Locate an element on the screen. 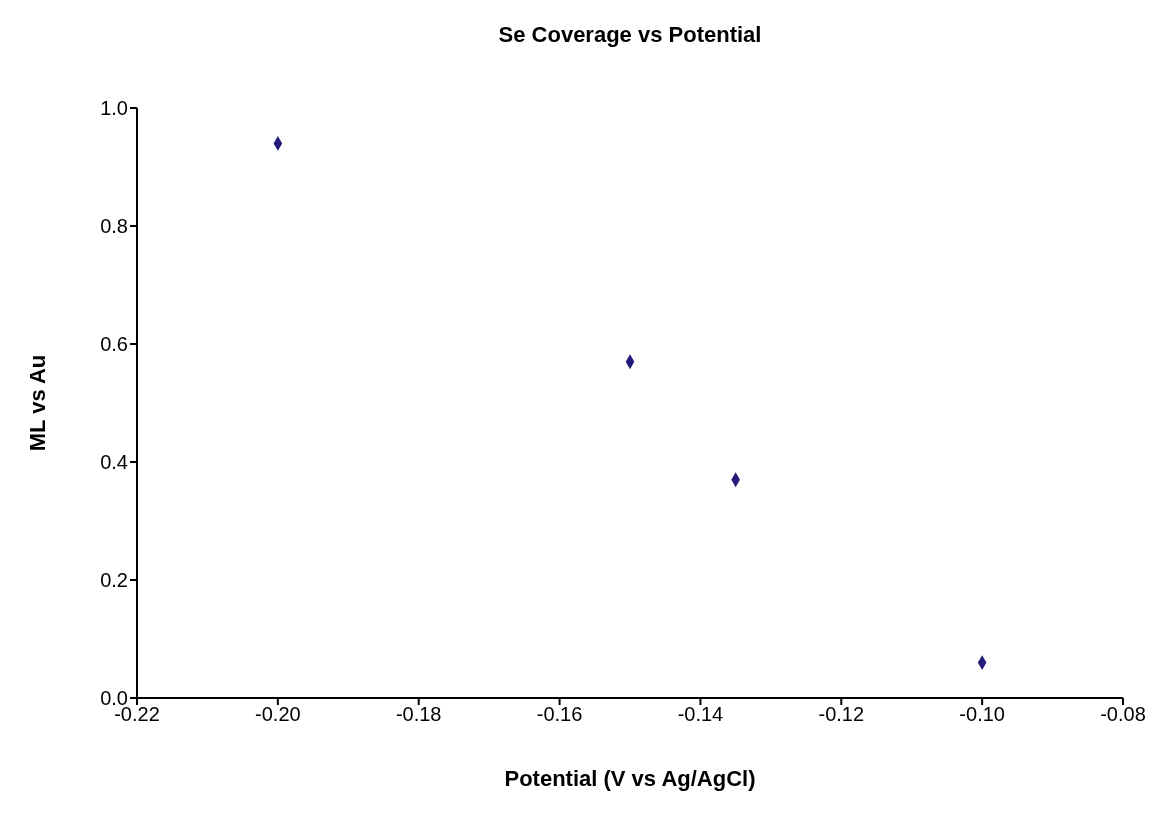 This screenshot has width=1161, height=823. x-tick-label: -0.20 is located at coordinates (278, 714).